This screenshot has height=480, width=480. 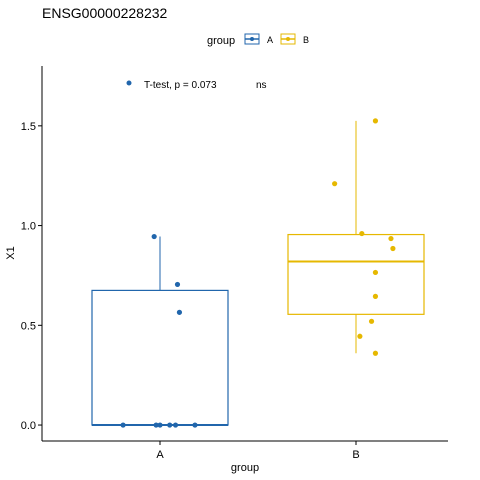 I want to click on stat-annotation: T-test, p = 0.073 ns, so click(x=196, y=85).